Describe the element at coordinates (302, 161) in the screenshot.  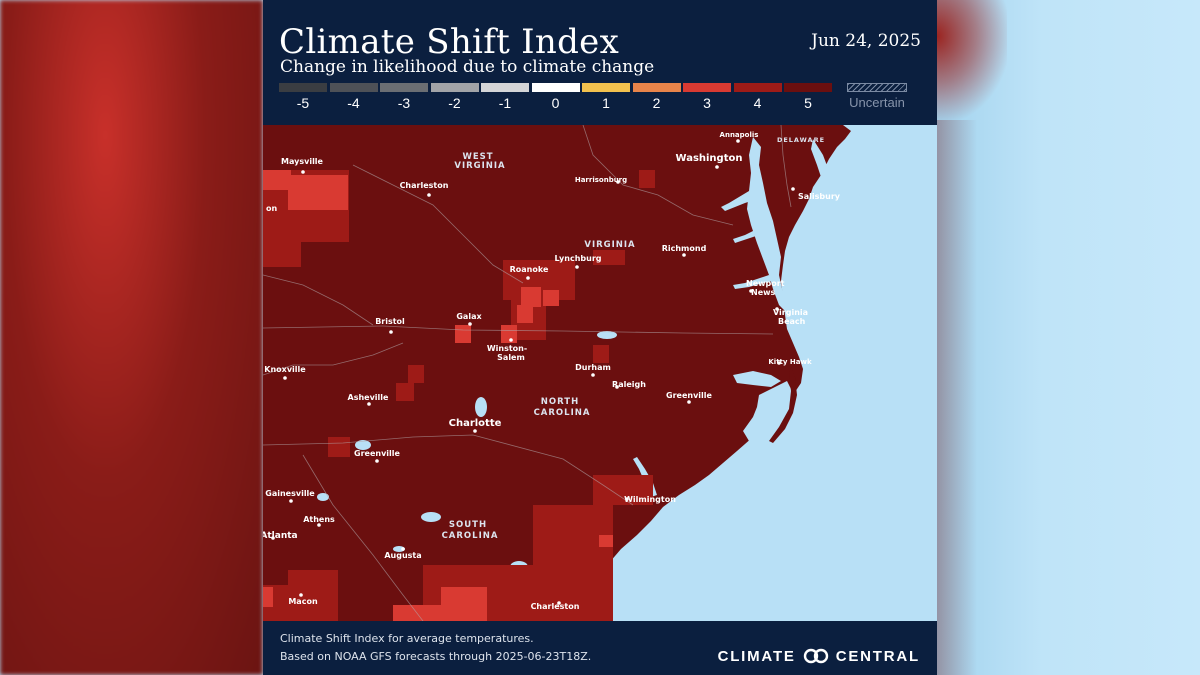
I see `city-label: Maysville` at that location.